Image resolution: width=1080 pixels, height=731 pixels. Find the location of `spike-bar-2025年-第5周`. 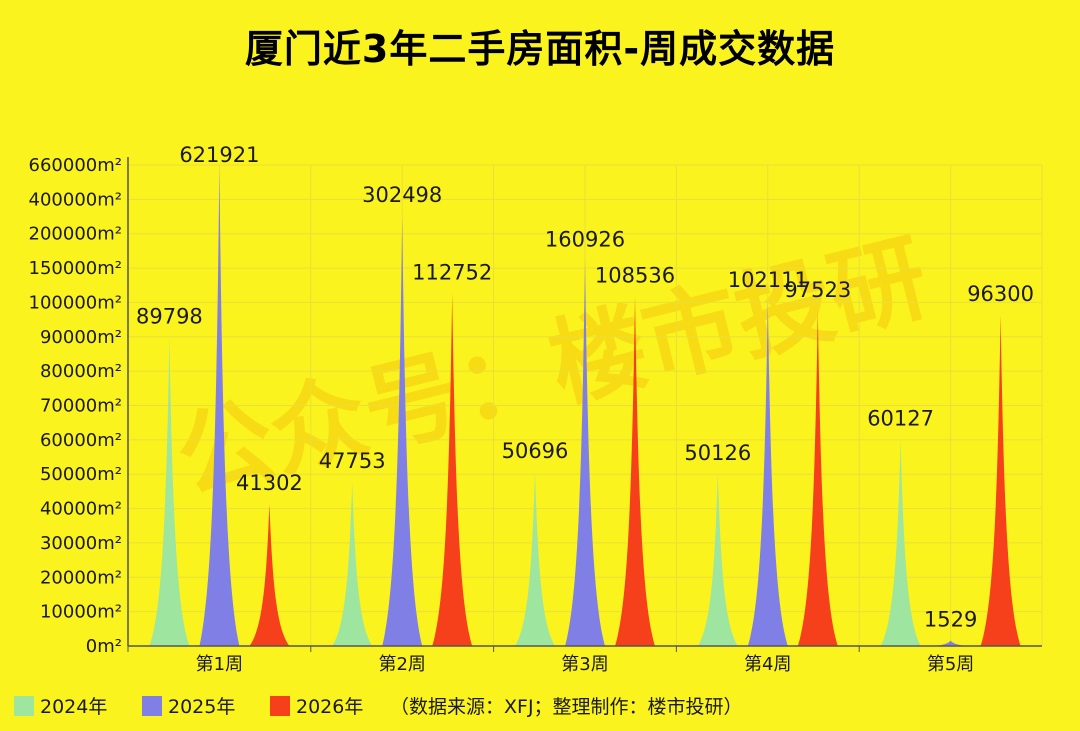

spike-bar-2025年-第5周 is located at coordinates (950, 643).